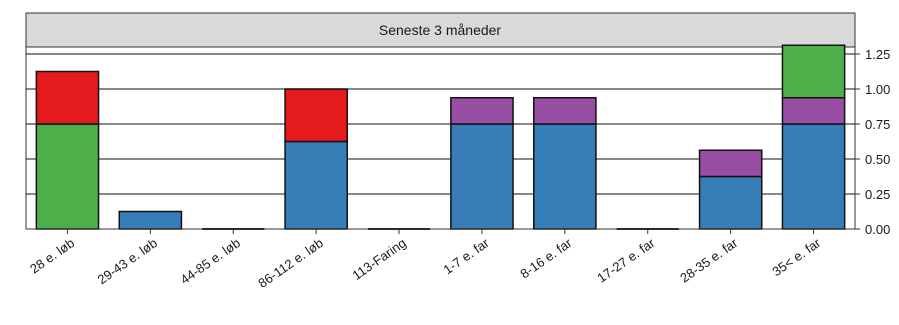 The image size is (899, 325). What do you see at coordinates (877, 159) in the screenshot?
I see `y-tick-label: 0.50` at bounding box center [877, 159].